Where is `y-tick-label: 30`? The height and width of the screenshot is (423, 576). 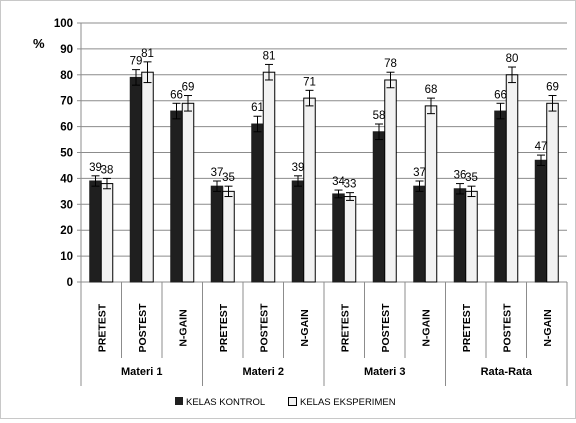 y-tick-label: 30 is located at coordinates (66, 205).